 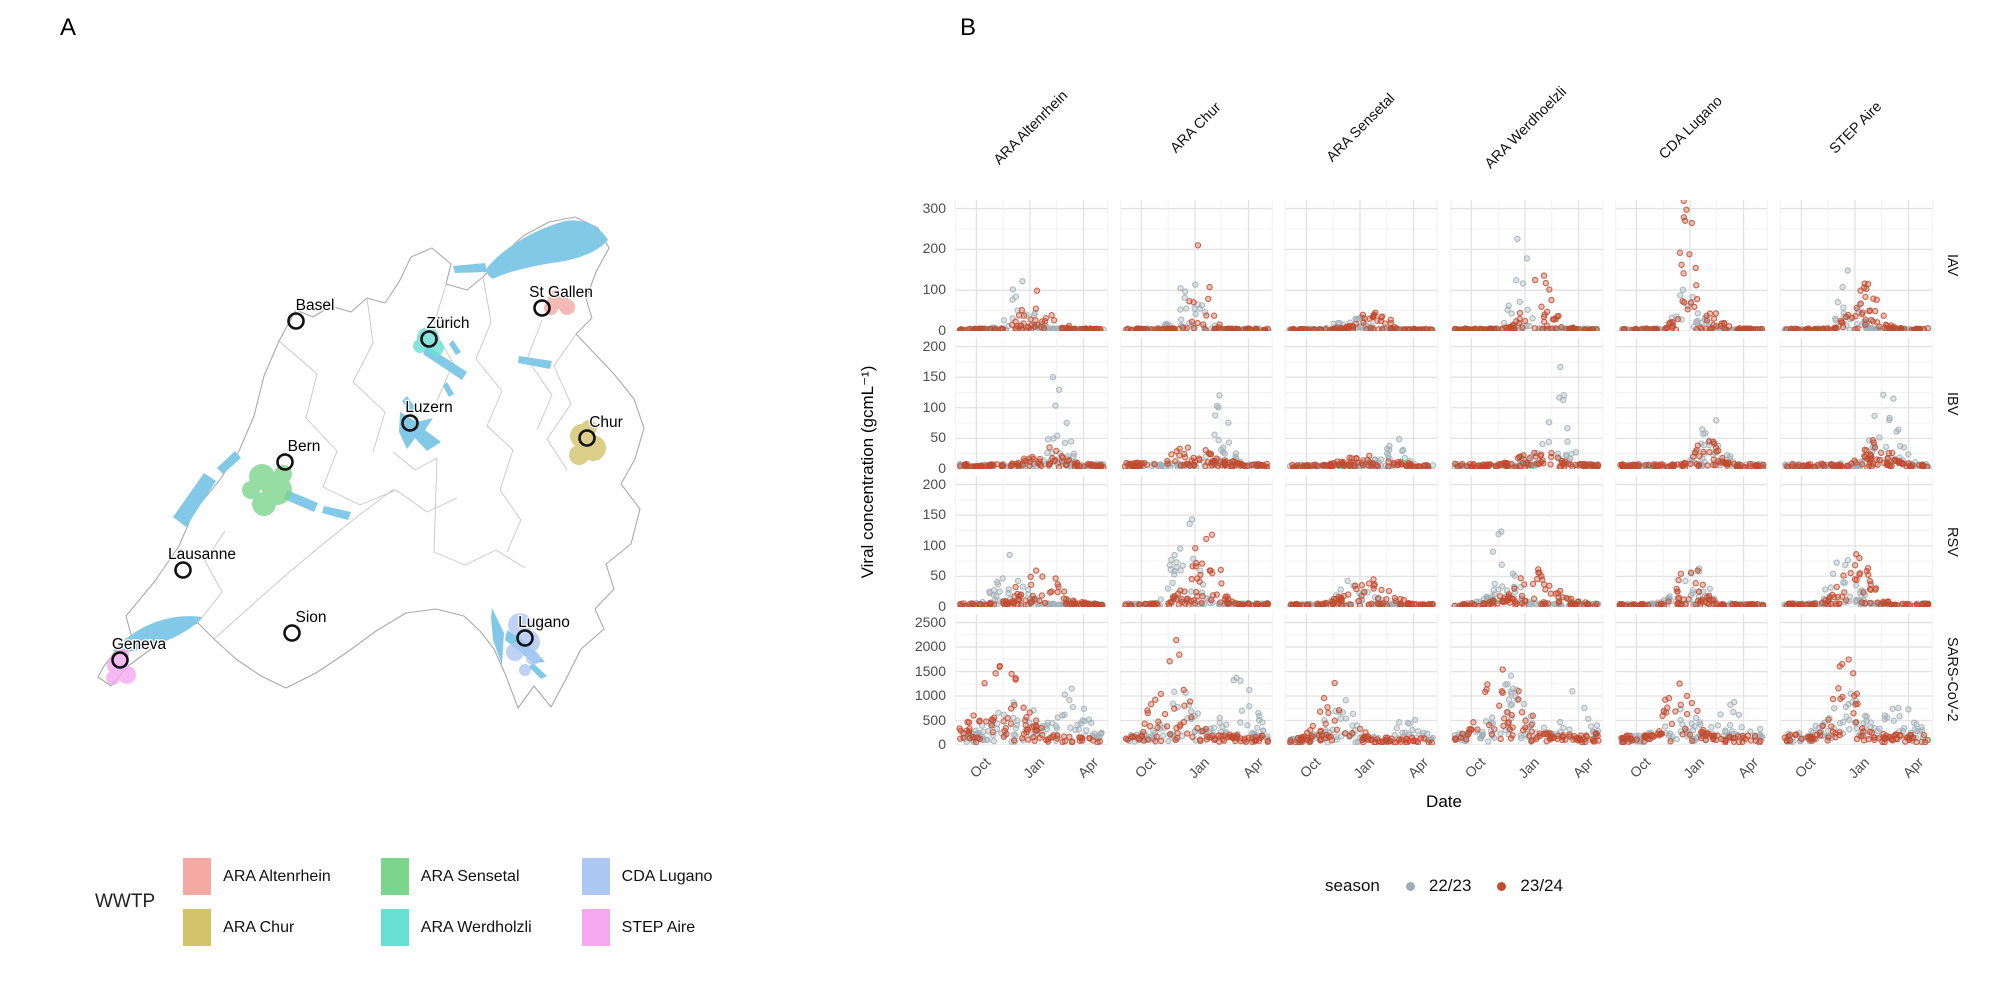 What do you see at coordinates (1526, 128) in the screenshot?
I see `facet-column-label: ARA Werdhoelzli` at bounding box center [1526, 128].